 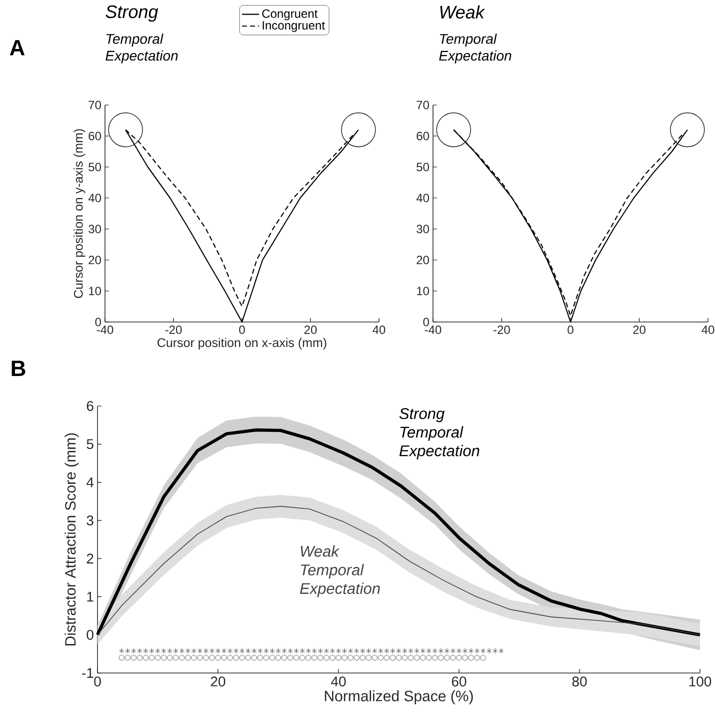 What do you see at coordinates (90, 482) in the screenshot?
I see `y-tick-label: 4` at bounding box center [90, 482].